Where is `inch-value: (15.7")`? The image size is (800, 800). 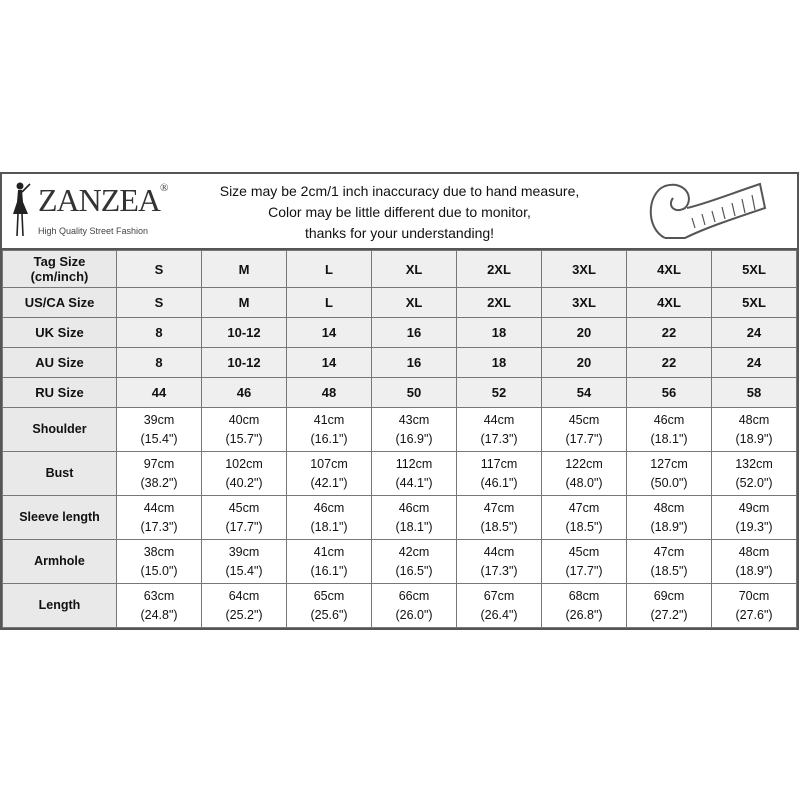
inch-value: (15.7") is located at coordinates (244, 438).